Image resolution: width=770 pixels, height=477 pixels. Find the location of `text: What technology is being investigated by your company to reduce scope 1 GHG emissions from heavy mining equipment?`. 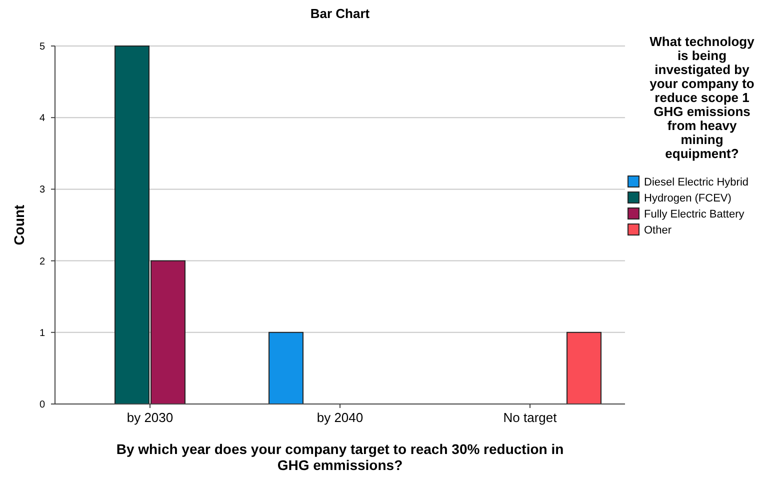

text: What technology is being investigated by your company to reduce scope 1 GHG emissions from heavy mining equipment? is located at coordinates (702, 97).